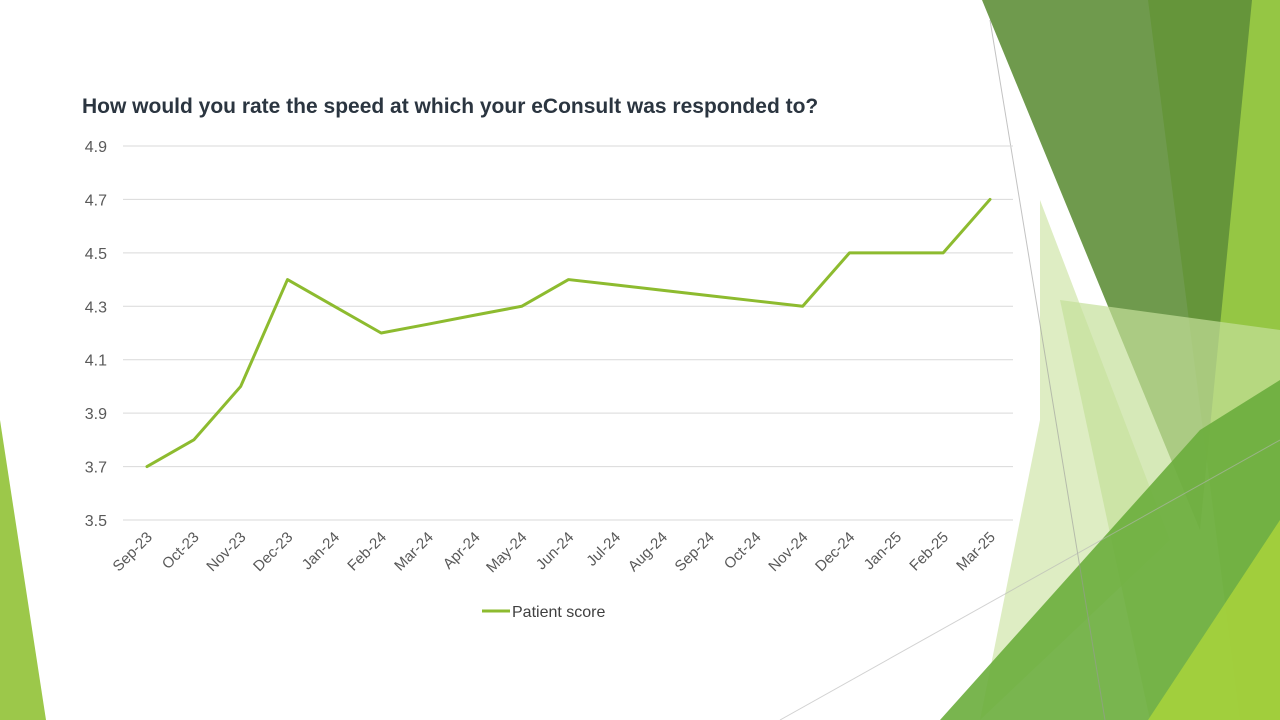 This screenshot has width=1280, height=720. What do you see at coordinates (96, 200) in the screenshot?
I see `y-tick-label: 4.7` at bounding box center [96, 200].